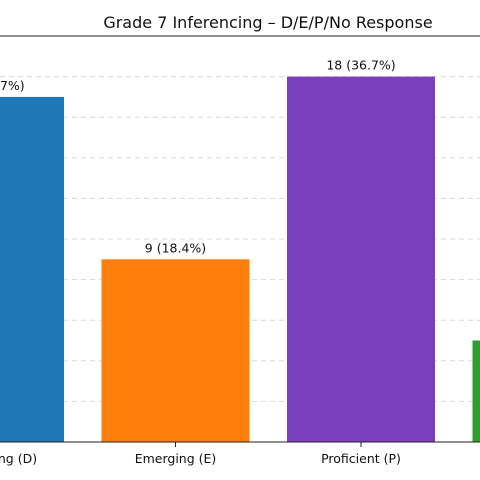 The width and height of the screenshot is (480, 480). What do you see at coordinates (176, 458) in the screenshot?
I see `x-tick-label: Emerging (E)` at bounding box center [176, 458].